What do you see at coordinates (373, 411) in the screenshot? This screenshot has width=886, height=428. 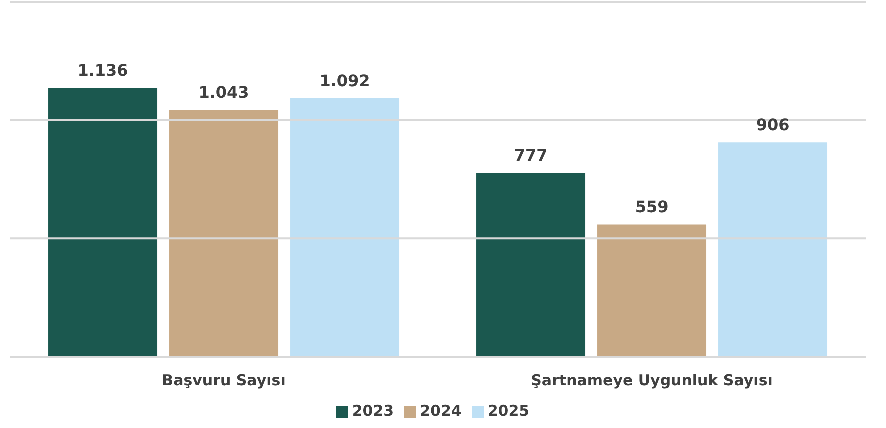 I see `legend-label: 2023` at bounding box center [373, 411].